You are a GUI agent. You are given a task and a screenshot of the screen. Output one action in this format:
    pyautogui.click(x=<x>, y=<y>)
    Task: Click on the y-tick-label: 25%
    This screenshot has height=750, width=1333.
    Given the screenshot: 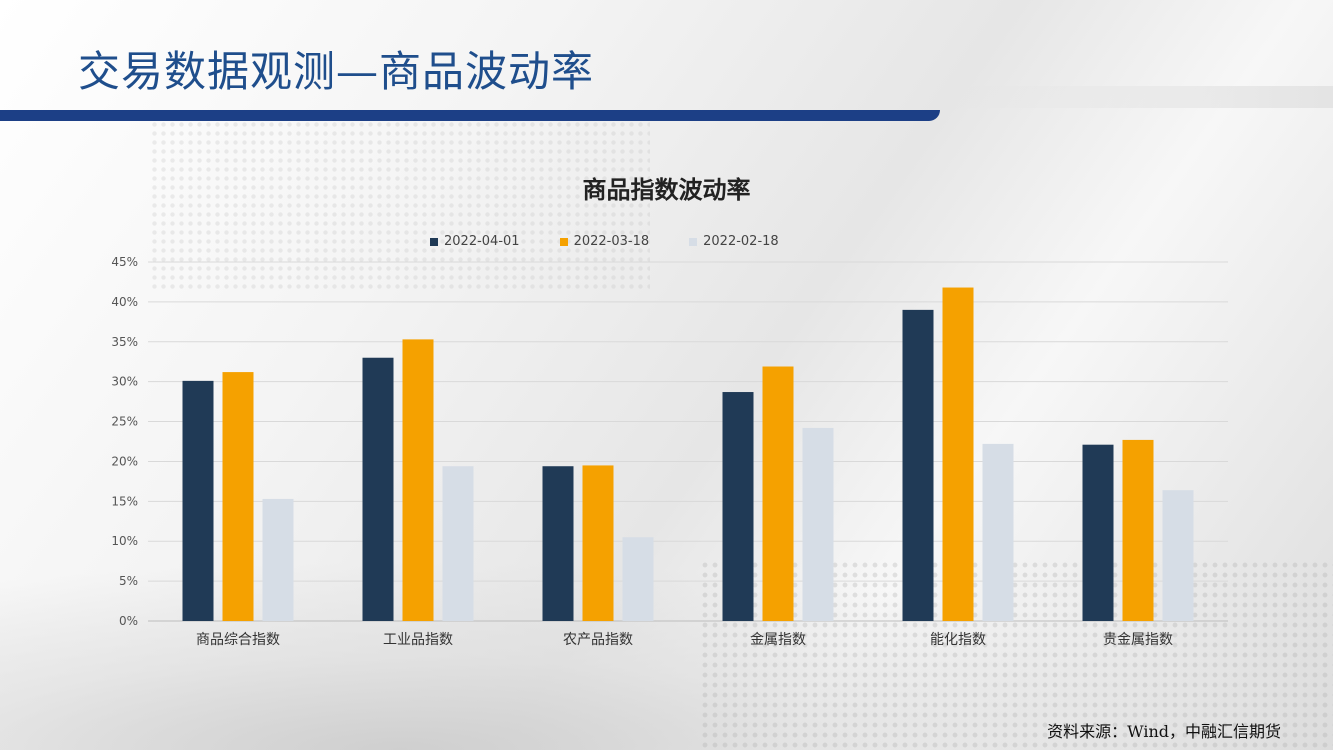 What is the action you would take?
    pyautogui.click(x=124, y=422)
    